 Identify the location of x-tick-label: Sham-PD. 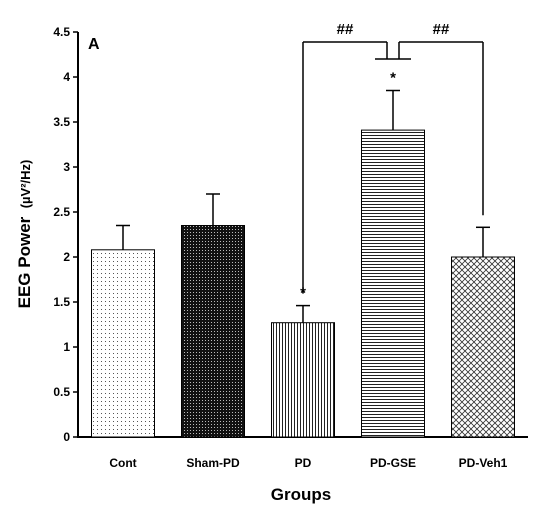
(213, 463).